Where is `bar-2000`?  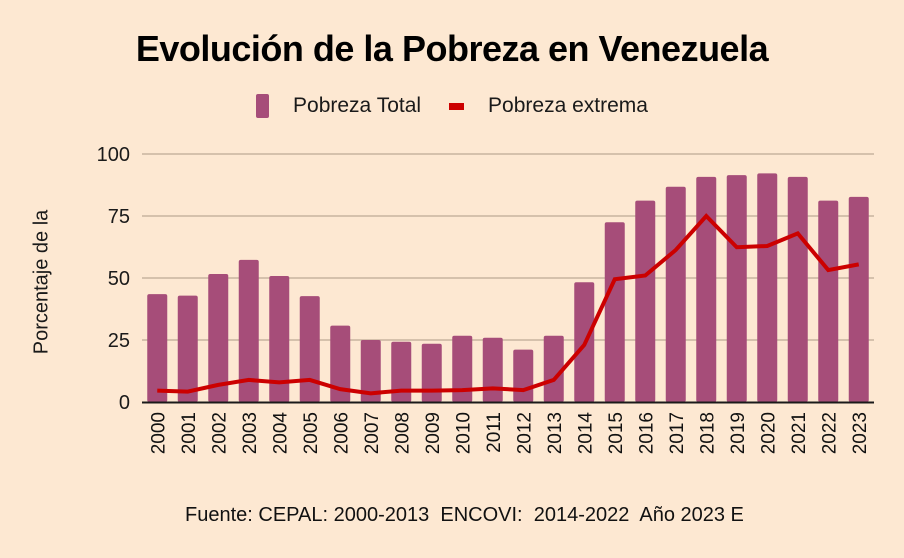
bar-2000 is located at coordinates (157, 348).